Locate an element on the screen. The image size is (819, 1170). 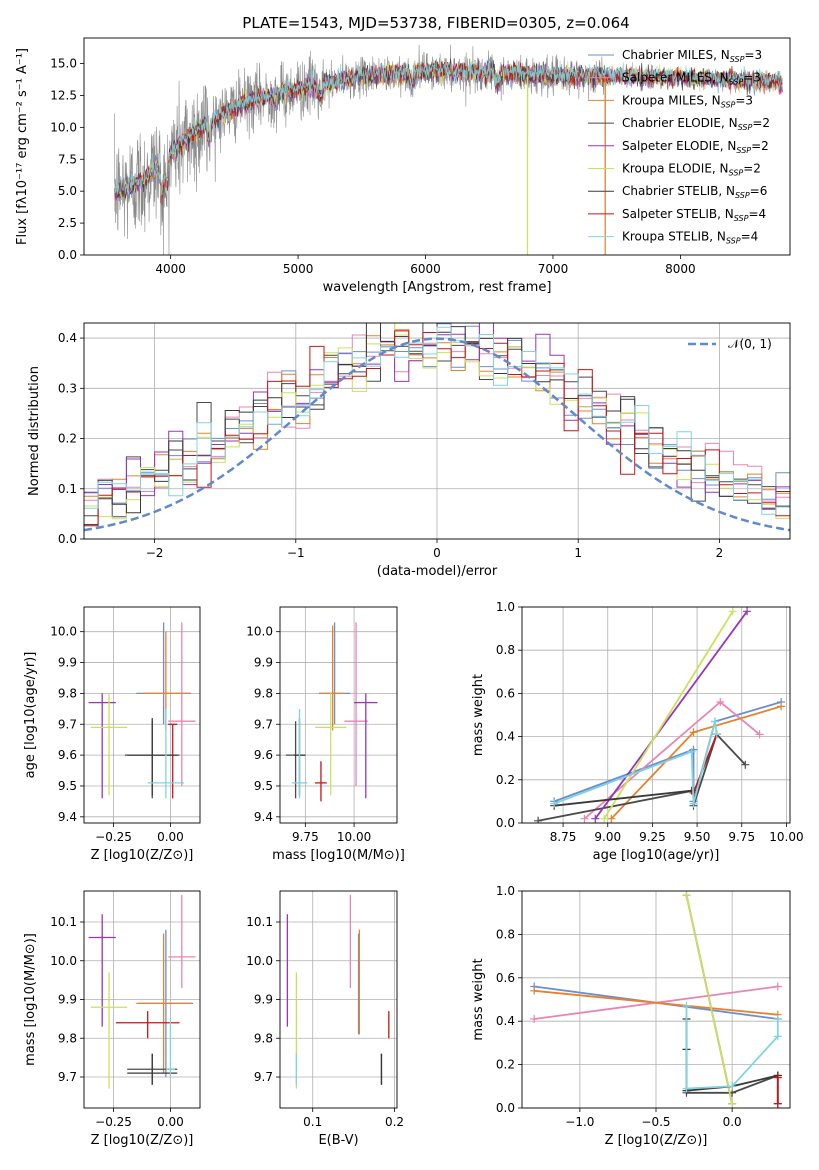
weight-marker-salpeter_elodie is located at coordinates (747, 611).